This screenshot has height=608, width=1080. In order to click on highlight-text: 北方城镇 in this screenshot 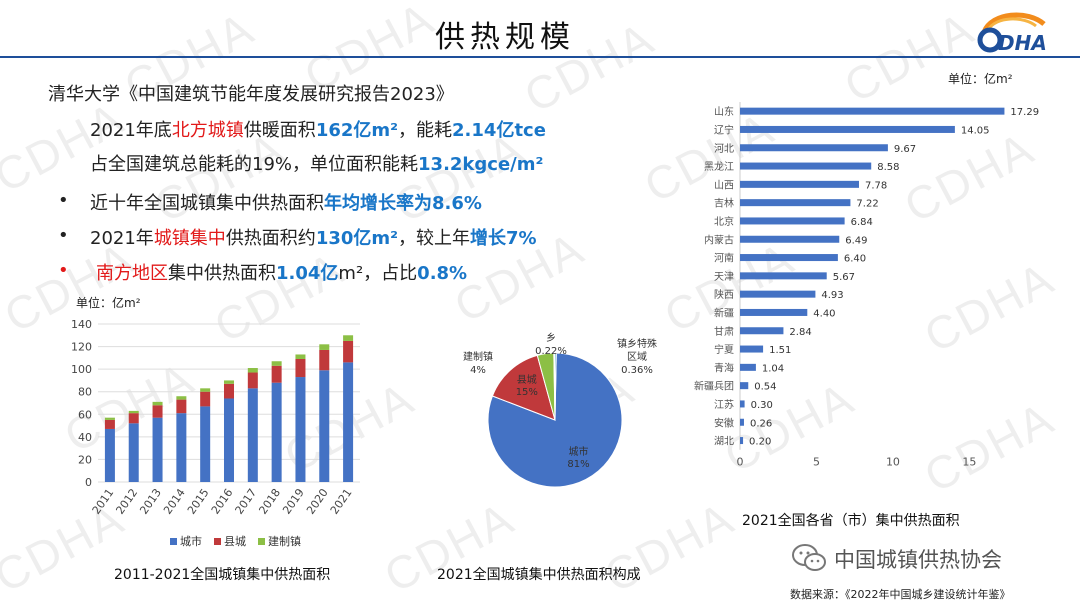, I will do `click(207, 130)`.